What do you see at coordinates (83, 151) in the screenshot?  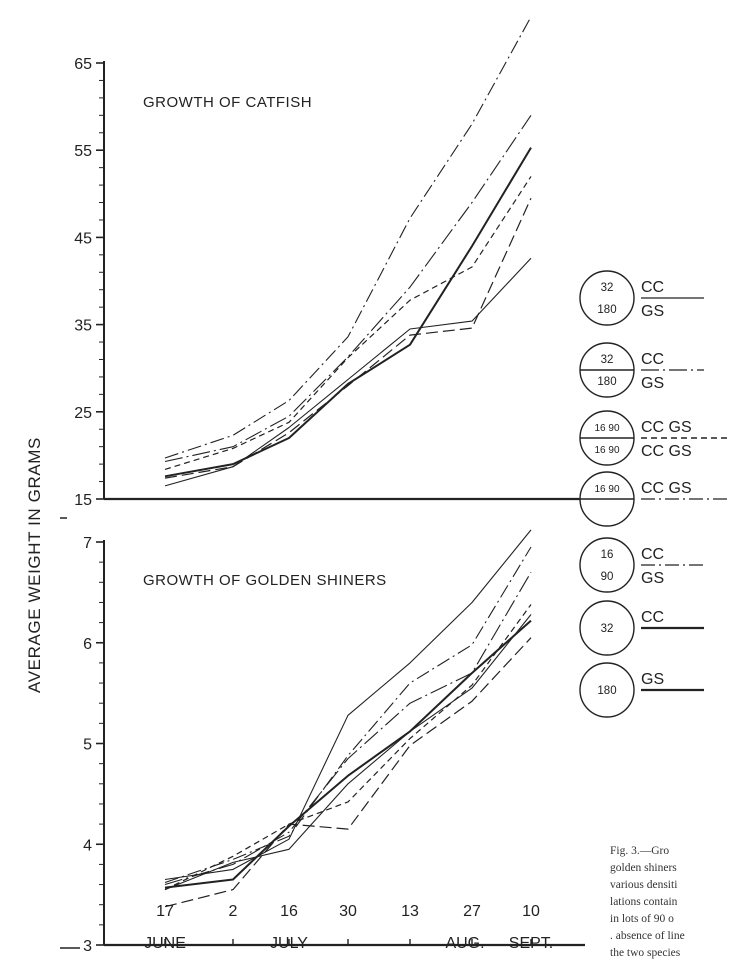 I see `y-tick-label: 55` at bounding box center [83, 151].